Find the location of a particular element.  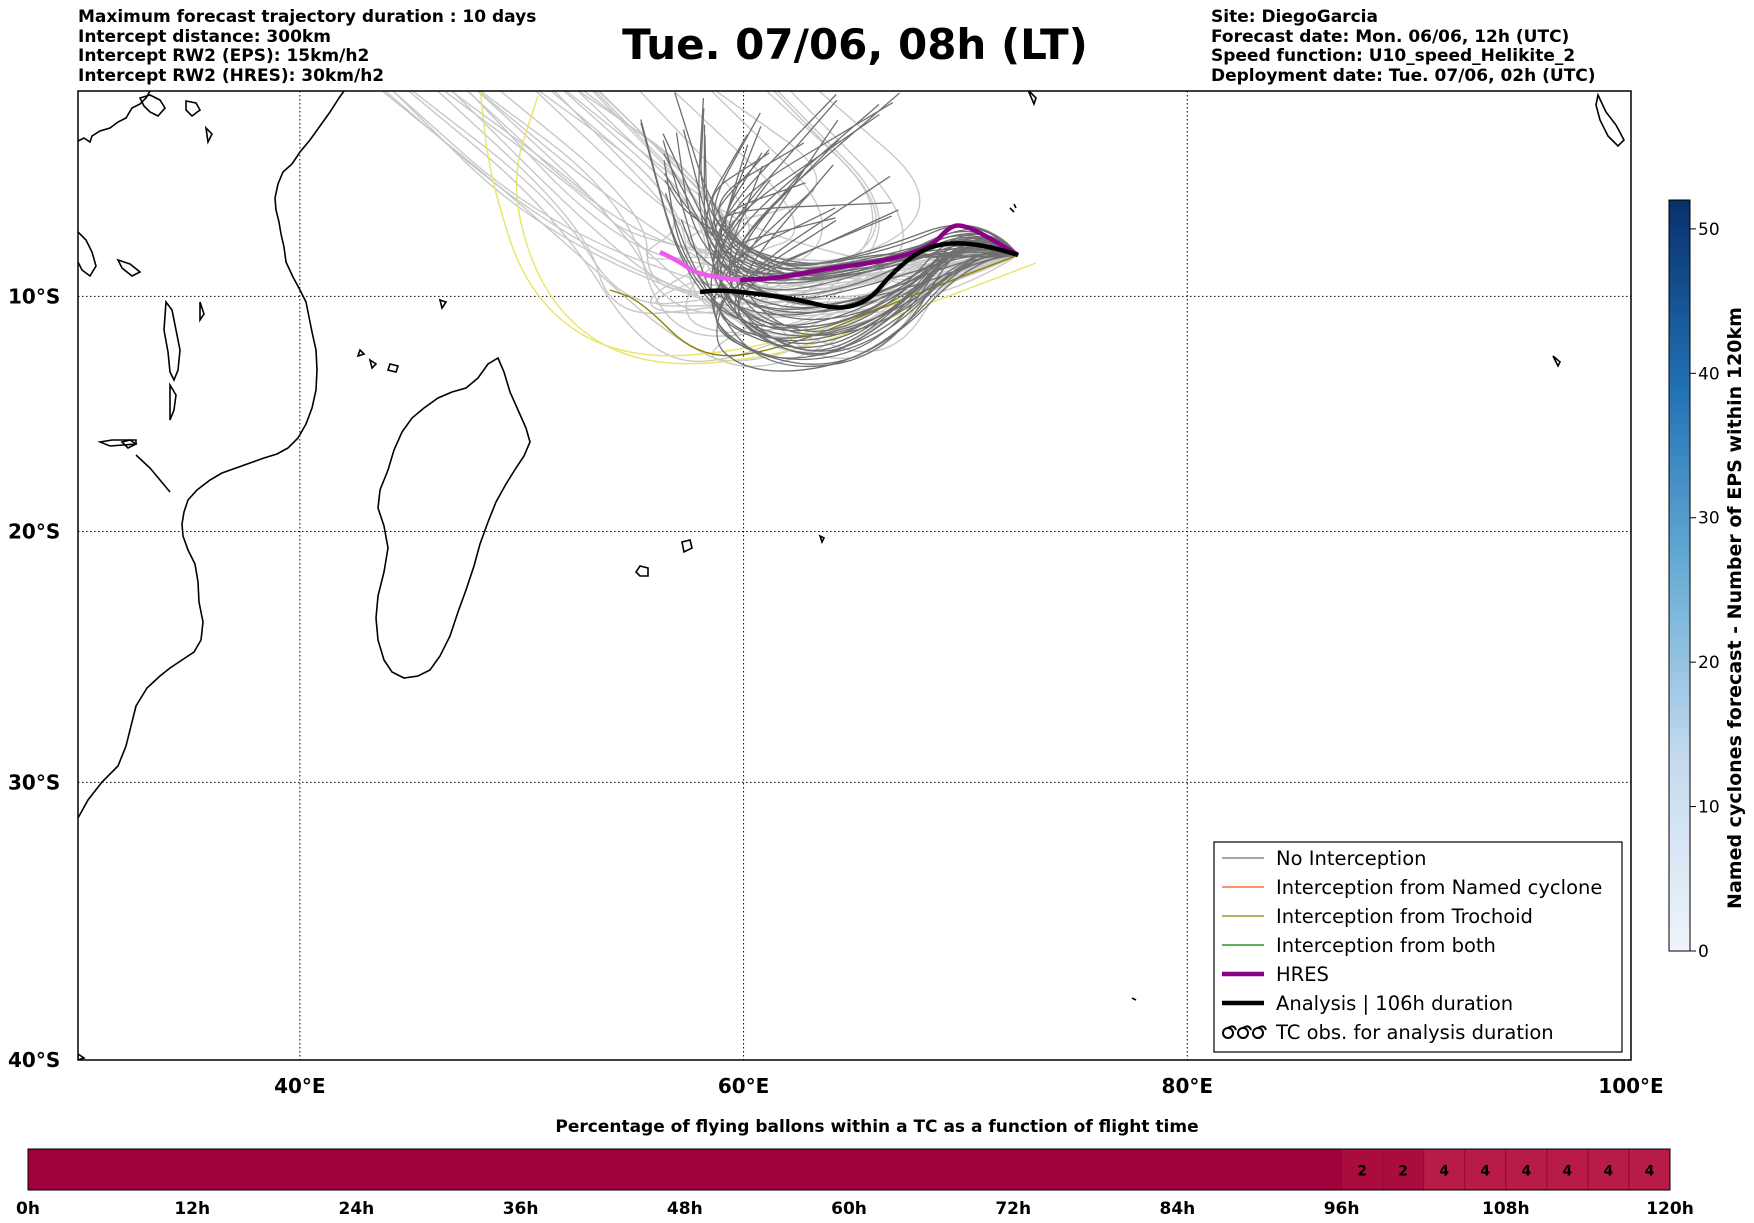

info-line: Forecast date: Mon. 06/06, 12h (UTC) is located at coordinates (1390, 36).